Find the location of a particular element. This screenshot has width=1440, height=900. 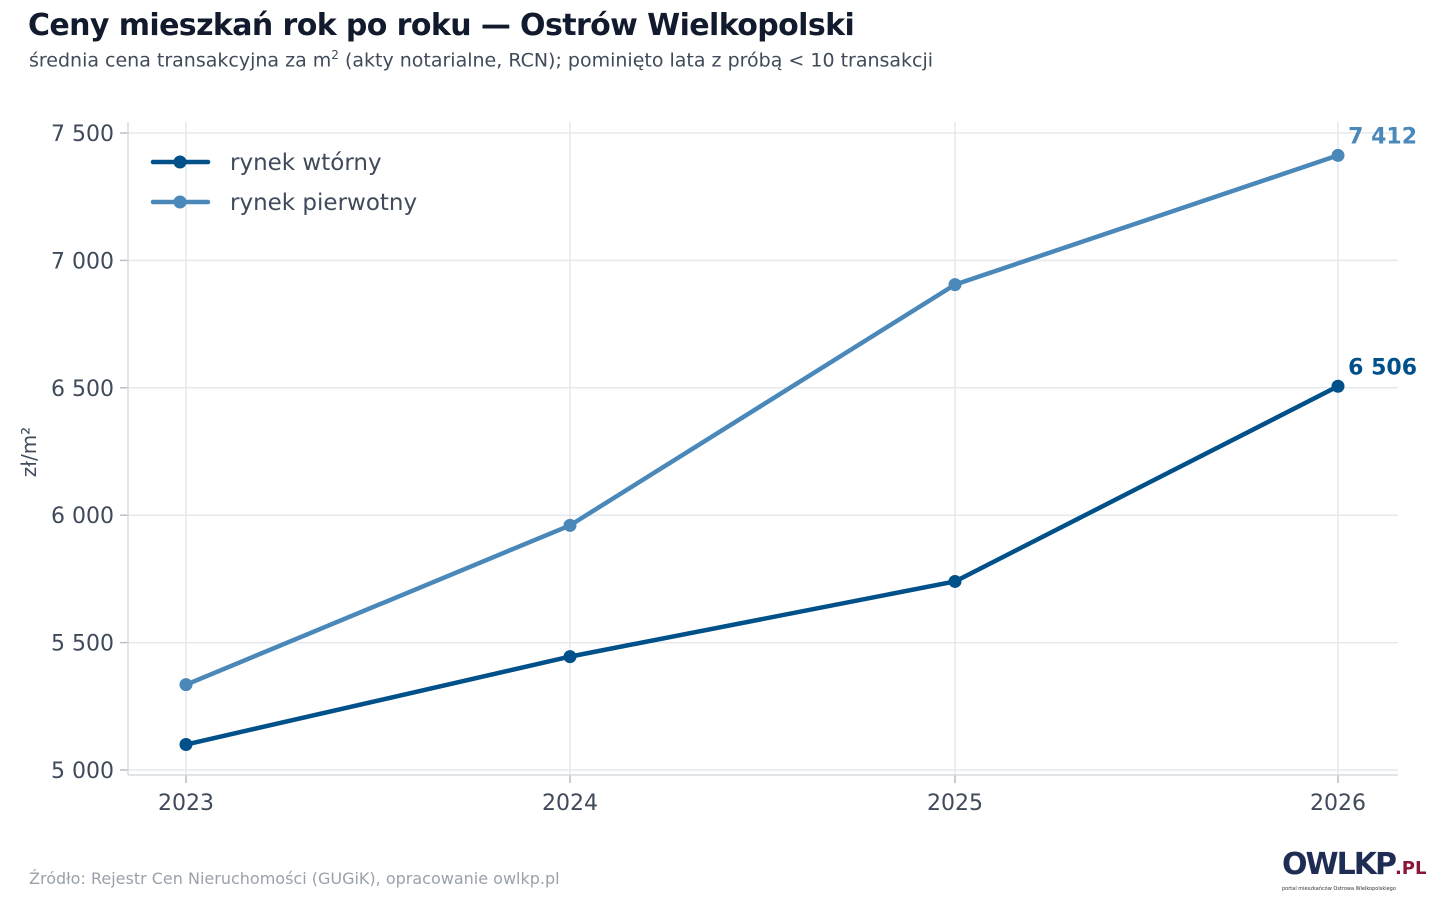

logo-suffix: .PL is located at coordinates (1410, 868).